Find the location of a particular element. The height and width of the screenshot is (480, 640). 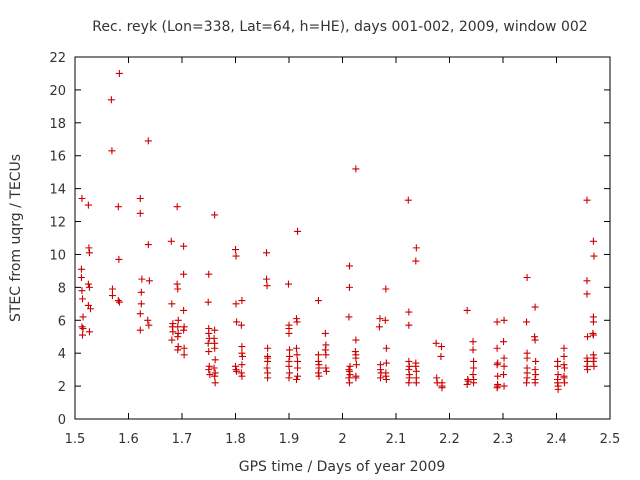

y-tick-label: 0 is located at coordinates (62, 420).